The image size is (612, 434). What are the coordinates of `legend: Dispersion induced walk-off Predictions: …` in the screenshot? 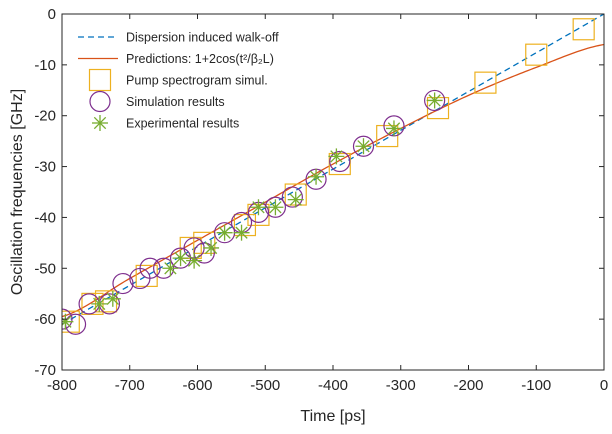 It's located at (178, 81).